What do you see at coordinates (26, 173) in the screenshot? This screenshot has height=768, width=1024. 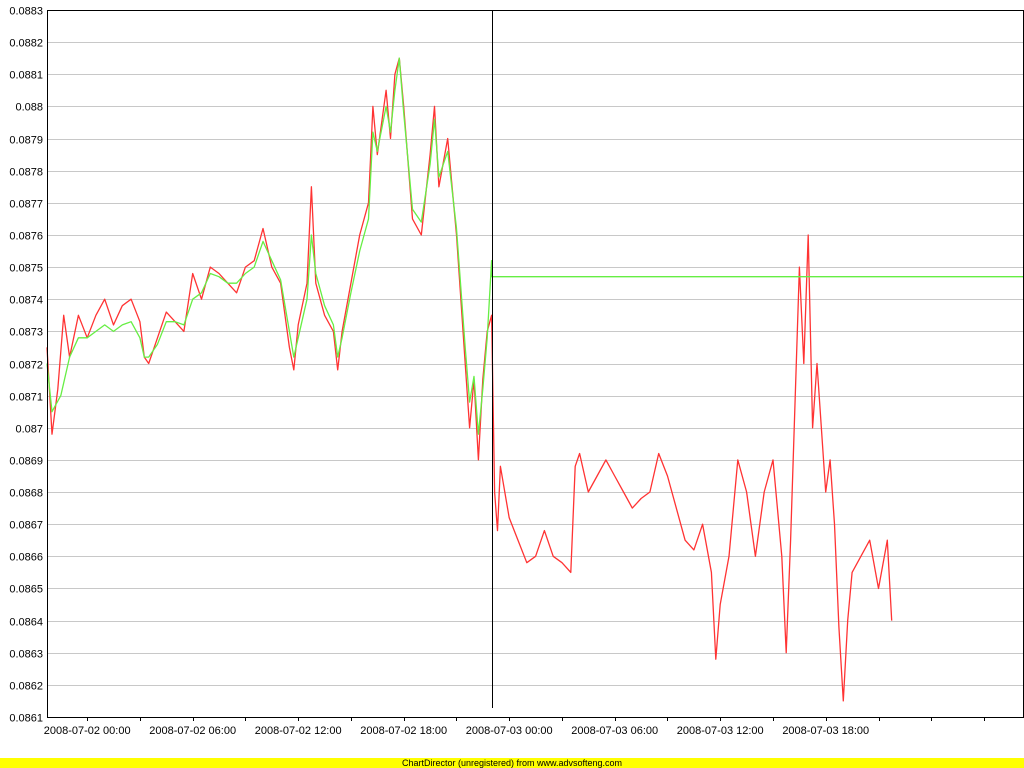 I see `y-tick-label: 0.0878` at bounding box center [26, 173].